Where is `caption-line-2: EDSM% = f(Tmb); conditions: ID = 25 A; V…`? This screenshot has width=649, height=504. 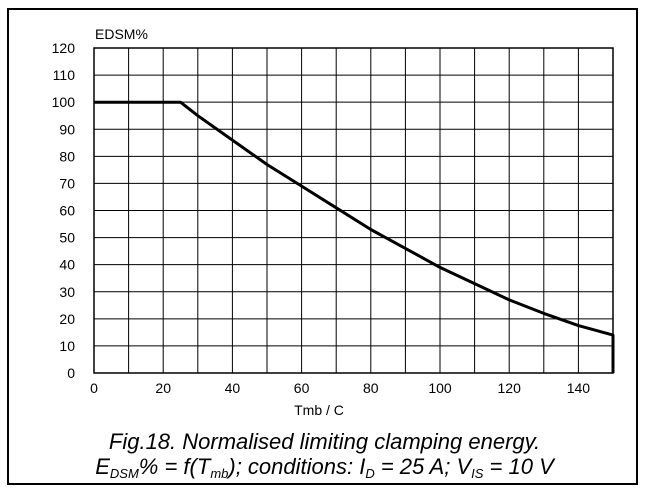 caption-line-2: EDSM% = f(Tmb); conditions: ID = 25 A; V… is located at coordinates (324, 467).